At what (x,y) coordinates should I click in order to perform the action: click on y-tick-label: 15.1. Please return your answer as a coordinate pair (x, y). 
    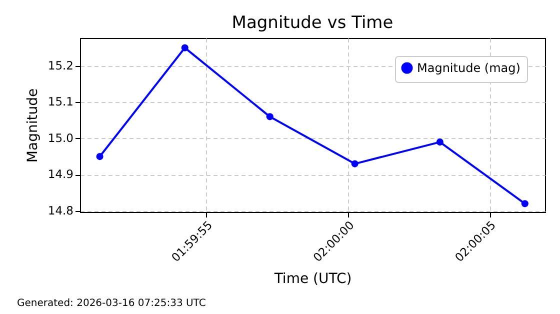
    Looking at the image, I should click on (61, 101).